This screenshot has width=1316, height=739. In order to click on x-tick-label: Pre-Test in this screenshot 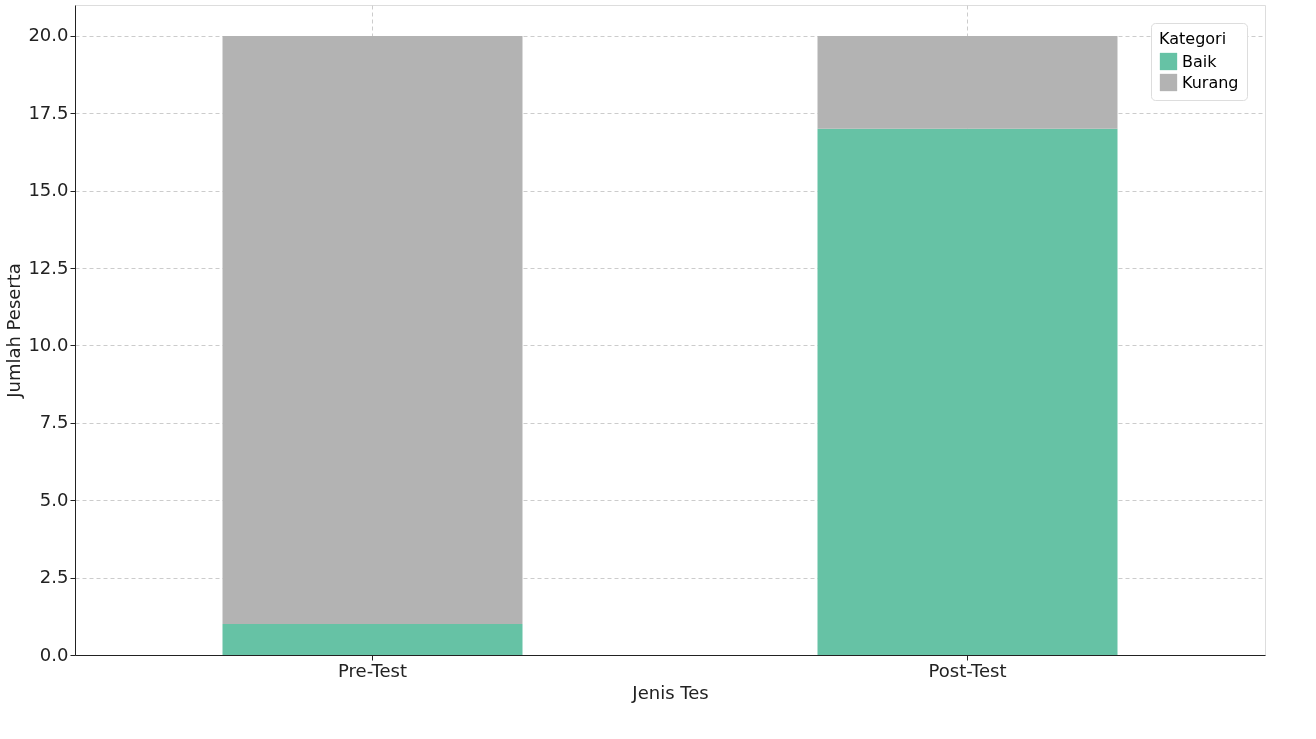, I will do `click(372, 670)`.